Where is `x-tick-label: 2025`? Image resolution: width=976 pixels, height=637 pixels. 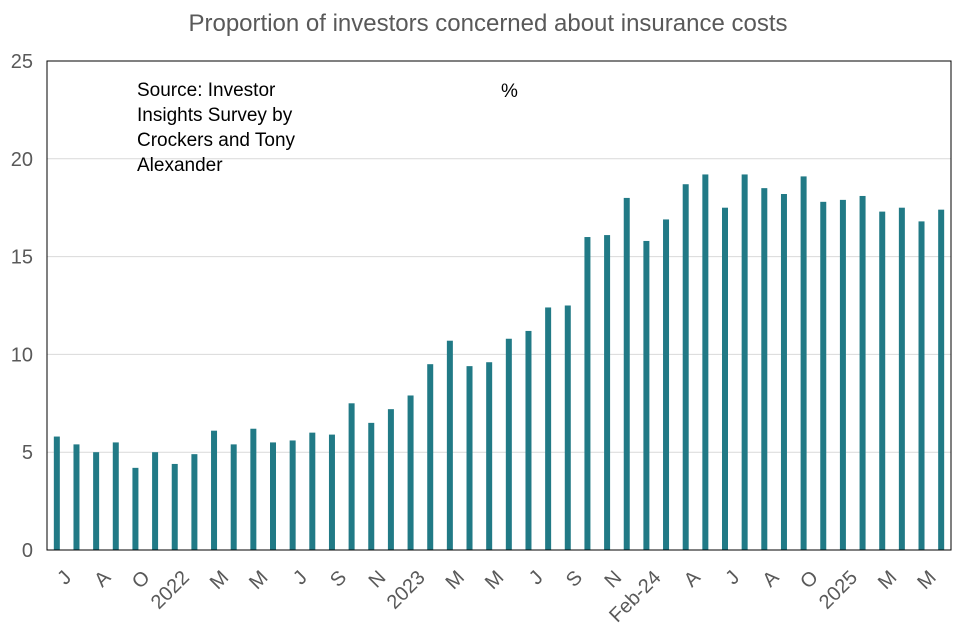 x-tick-label: 2025 is located at coordinates (838, 590).